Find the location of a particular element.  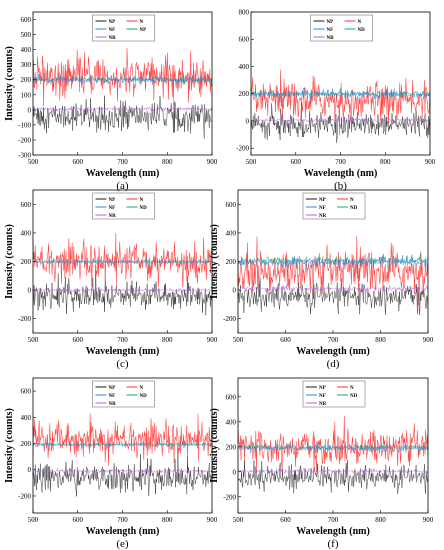

panel-label: (b) is located at coordinates (340, 186).